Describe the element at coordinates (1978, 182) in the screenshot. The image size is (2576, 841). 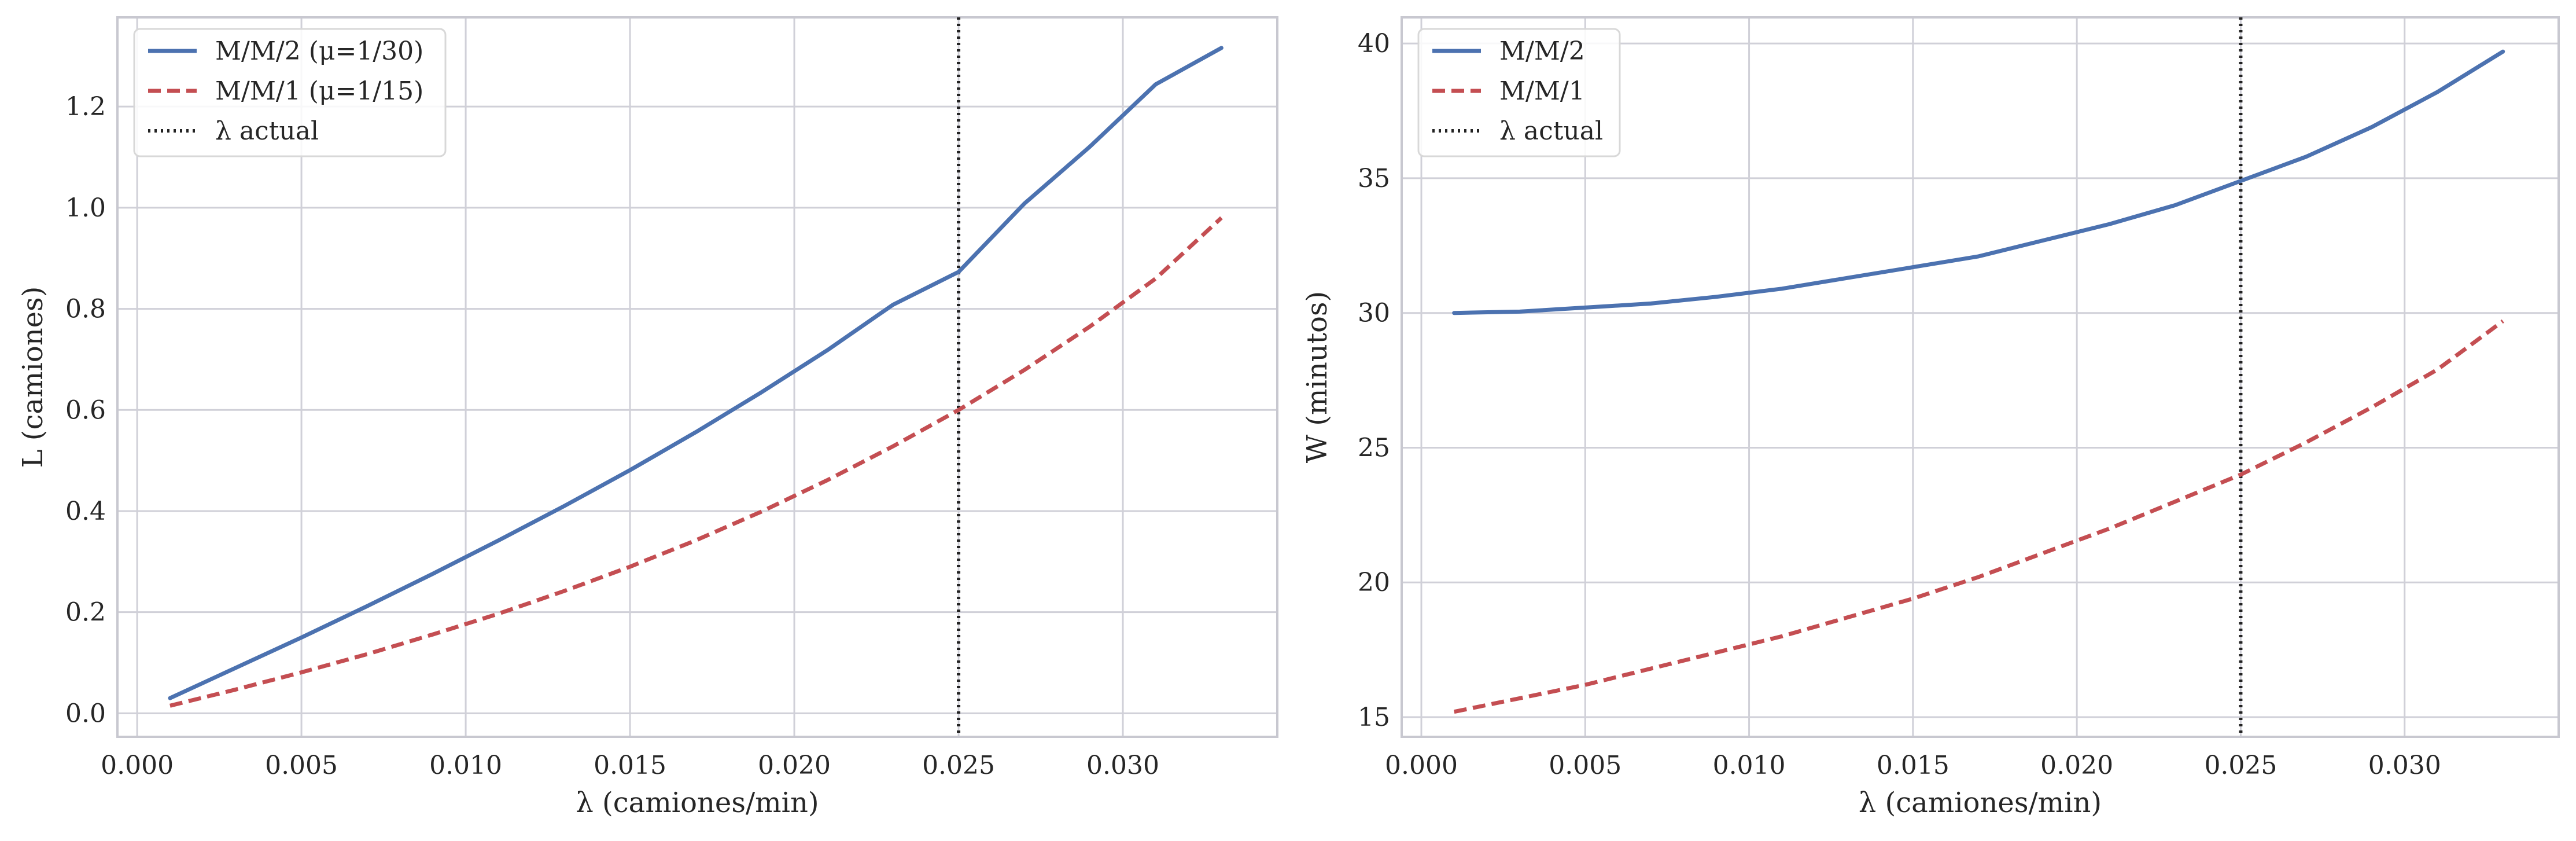
I see `series-line-mm2` at that location.